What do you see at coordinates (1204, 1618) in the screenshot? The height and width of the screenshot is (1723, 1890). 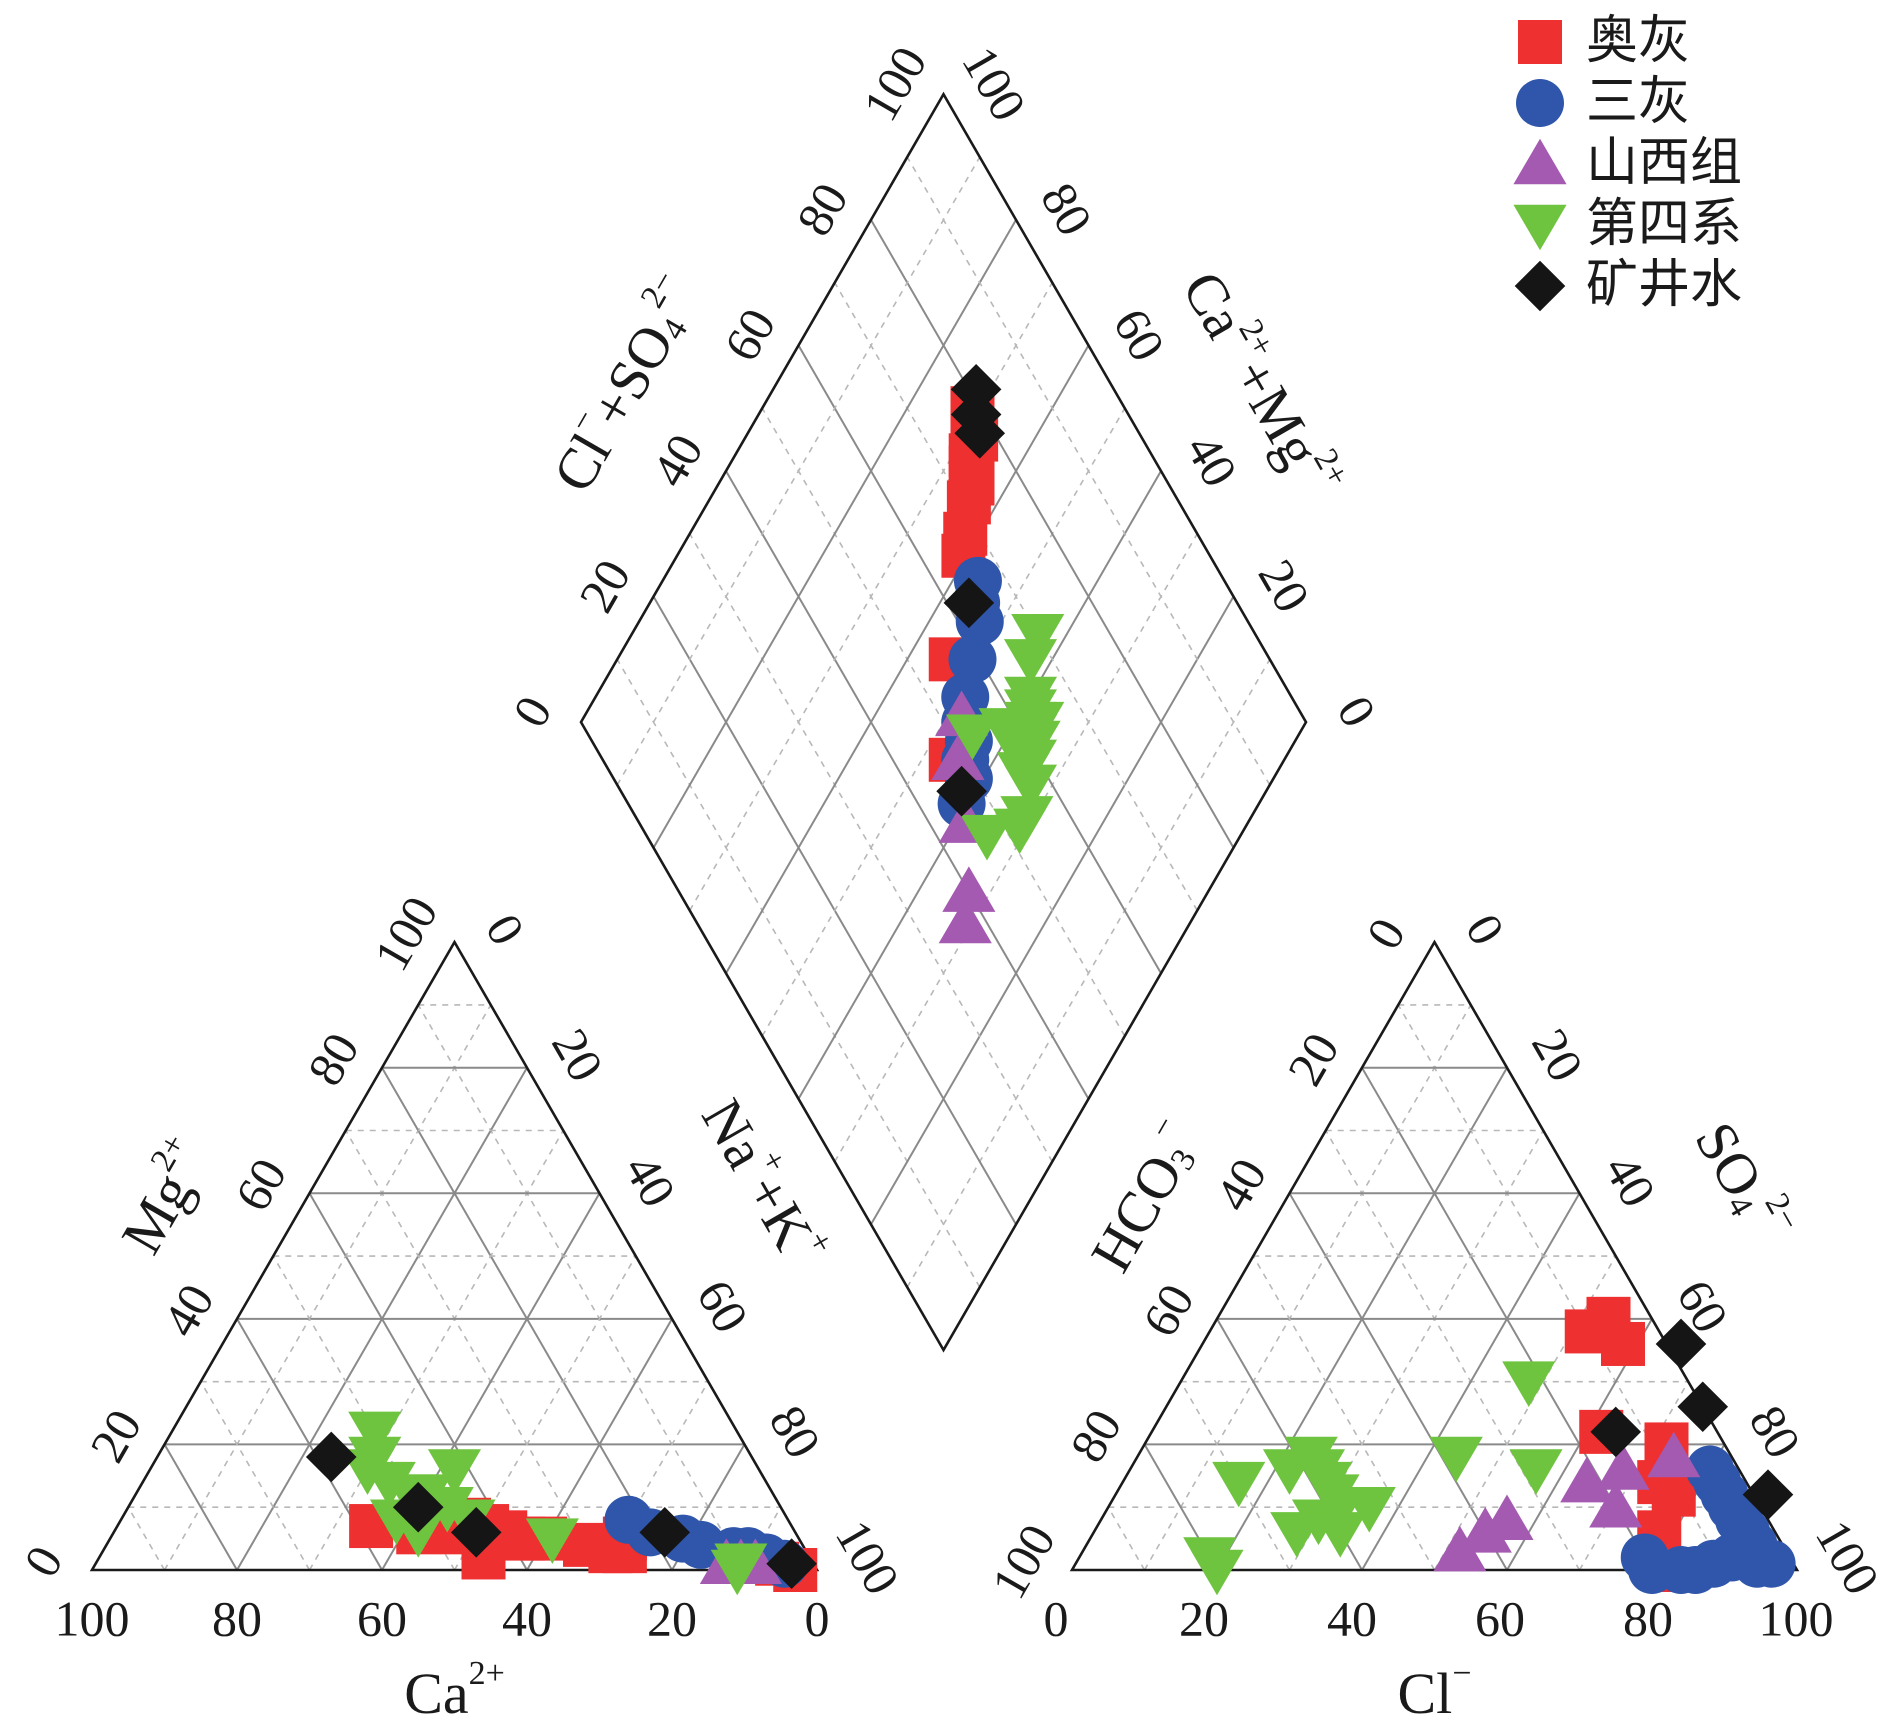 I see `anion-cl-tick: 20` at bounding box center [1204, 1618].